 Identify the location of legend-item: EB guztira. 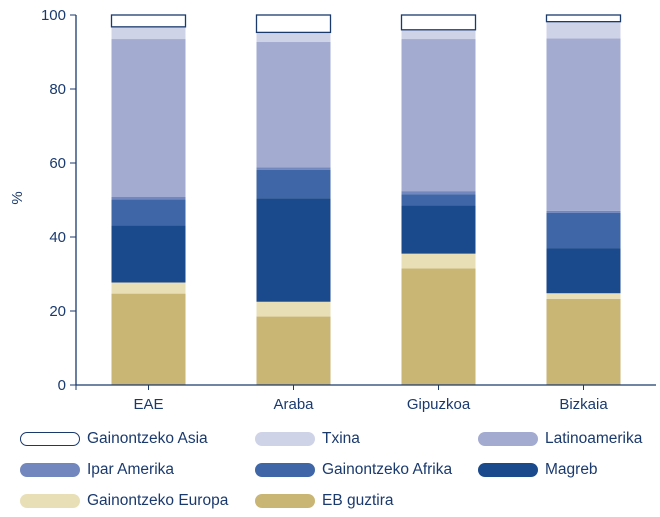
(324, 501).